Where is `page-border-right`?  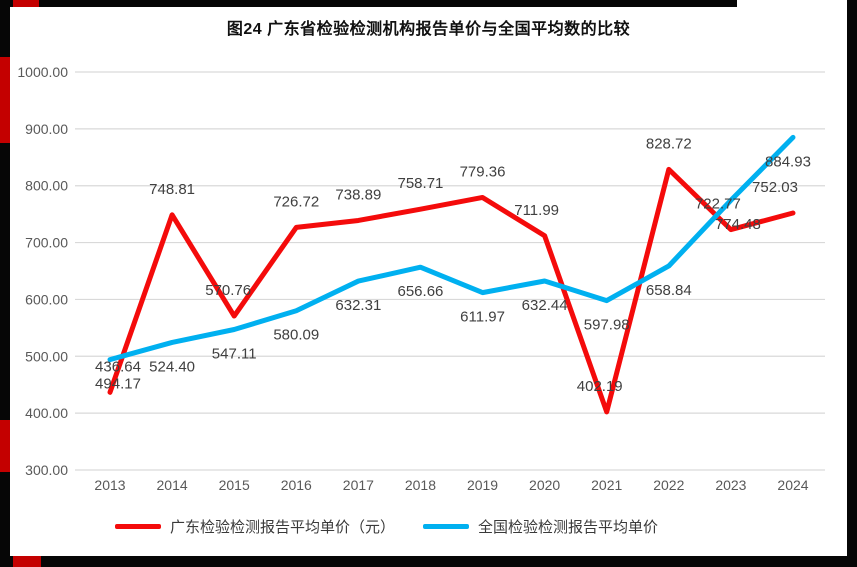
page-border-right is located at coordinates (852, 283).